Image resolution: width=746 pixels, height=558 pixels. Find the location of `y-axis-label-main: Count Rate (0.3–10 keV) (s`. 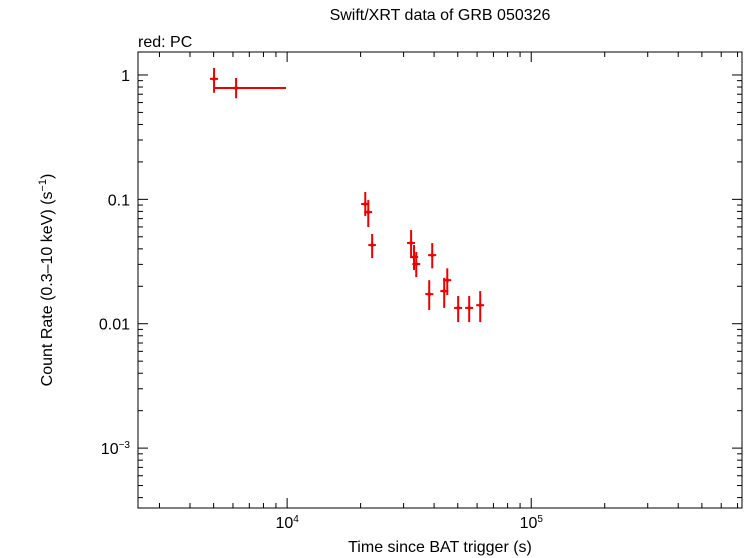

y-axis-label-main: Count Rate (0.3–10 keV) (s is located at coordinates (47, 289).